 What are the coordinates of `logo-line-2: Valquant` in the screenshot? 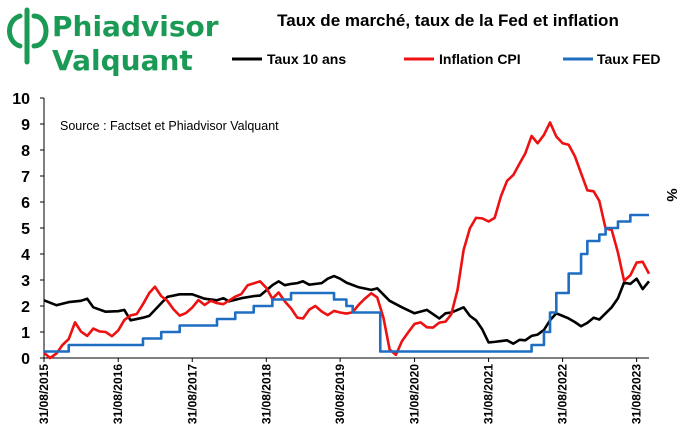 It's located at (122, 60).